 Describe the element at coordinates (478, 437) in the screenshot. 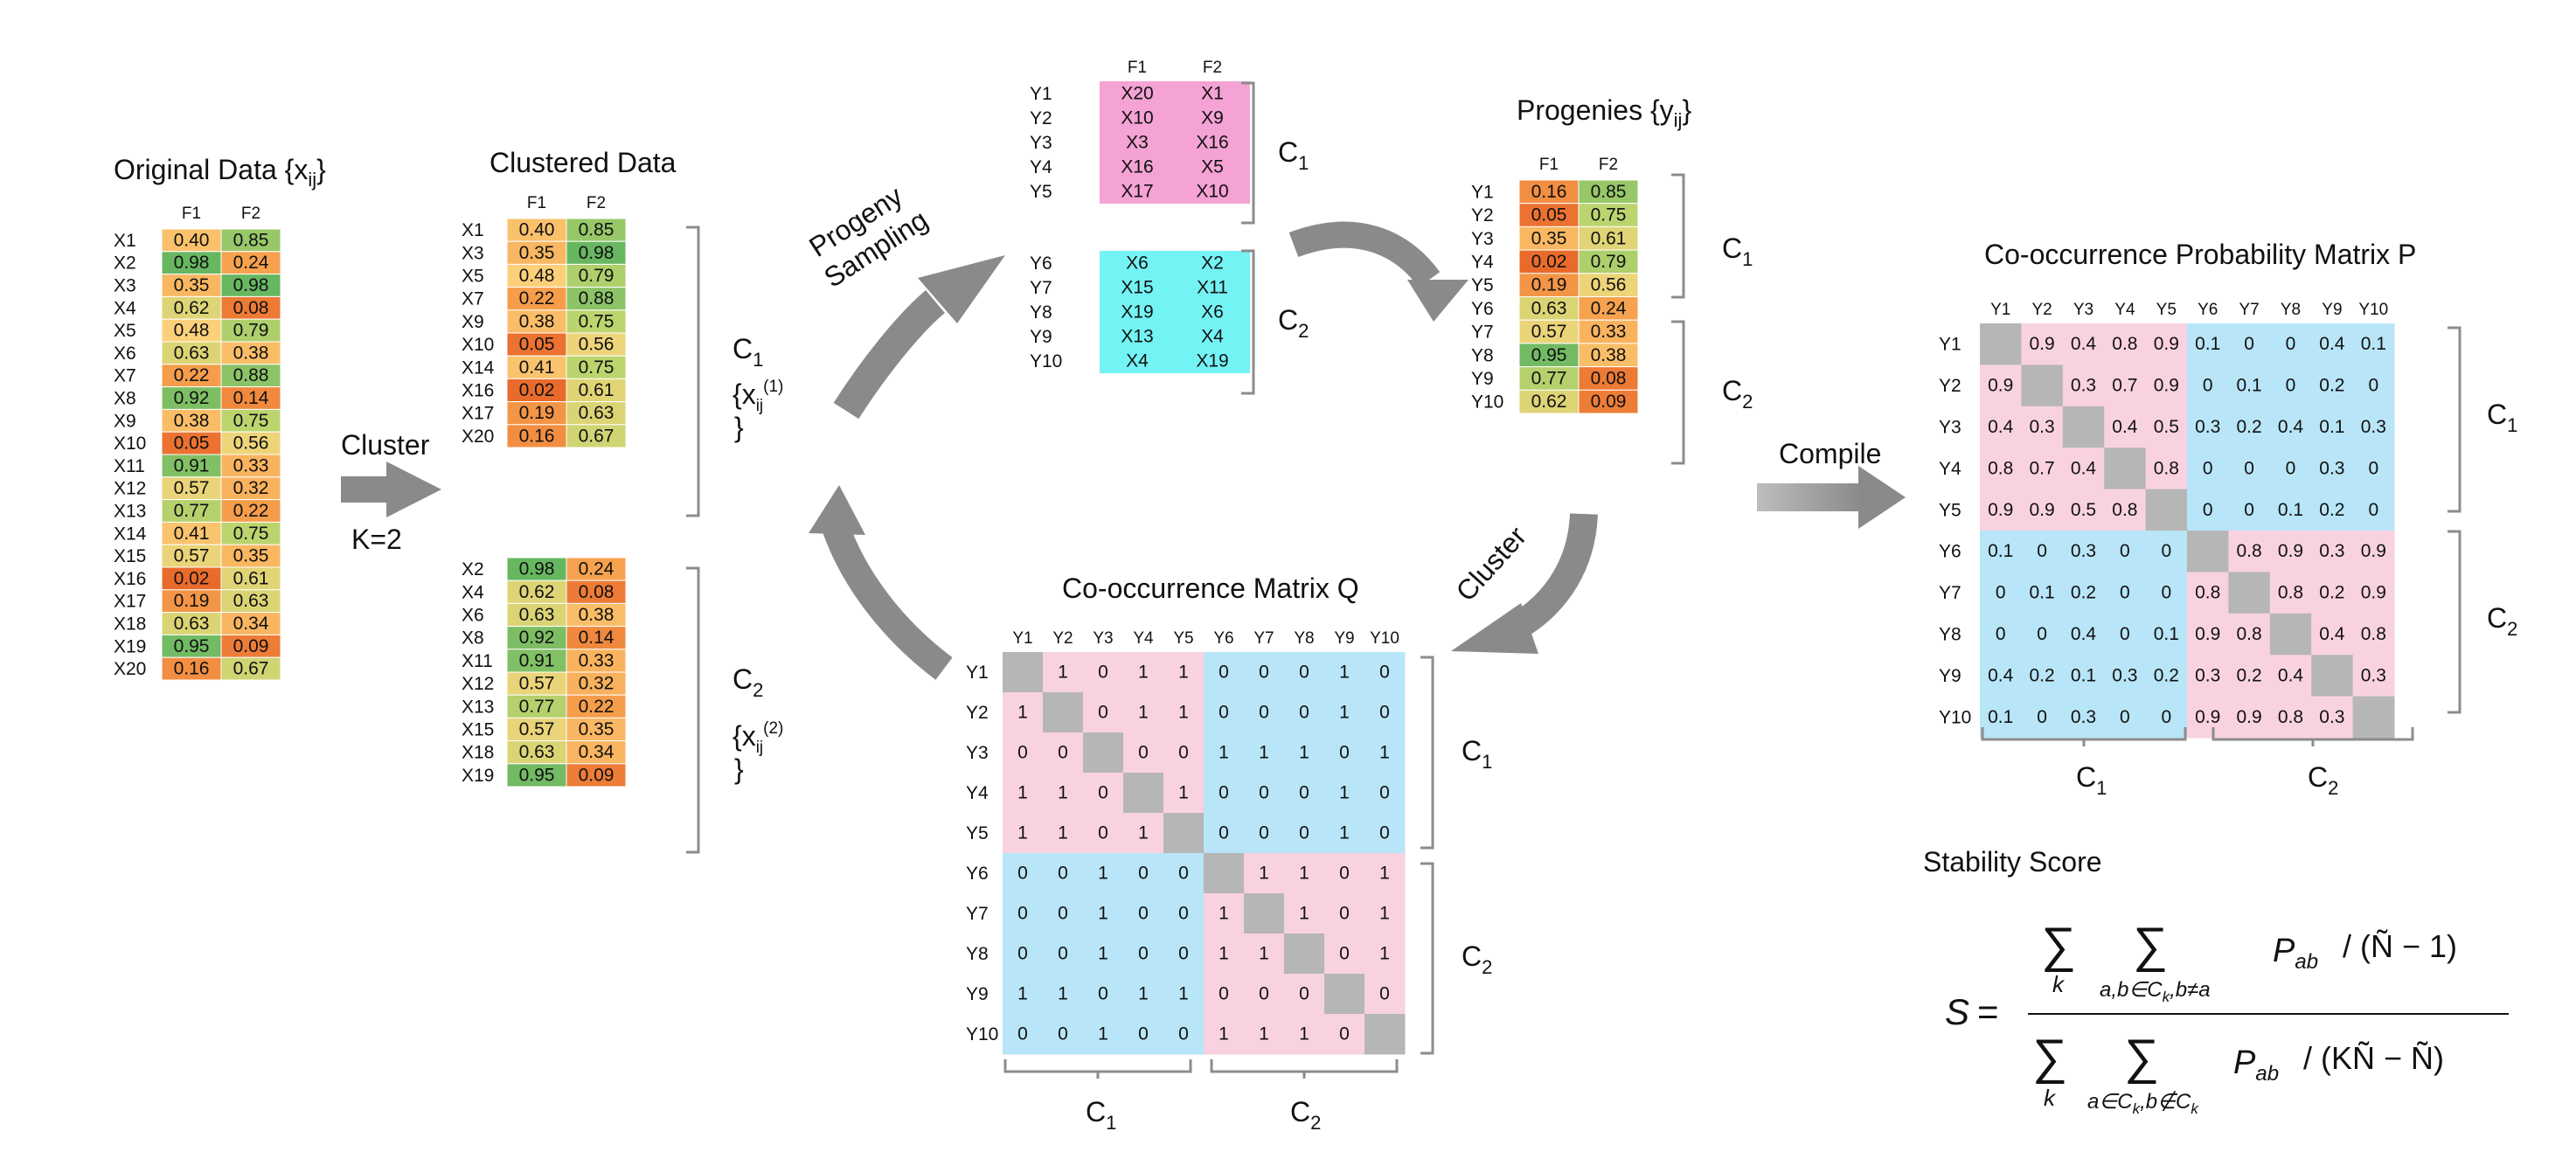

I see `row-label: X20` at that location.